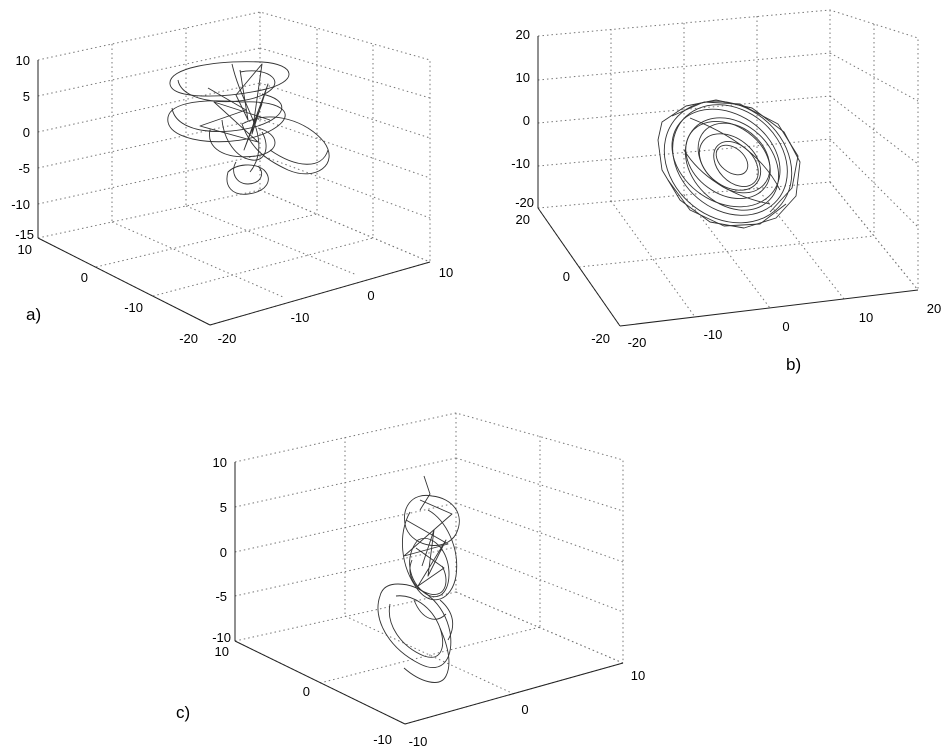 The width and height of the screenshot is (951, 752). Describe the element at coordinates (188, 338) in the screenshot. I see `panel-a-y-tick: -20` at that location.